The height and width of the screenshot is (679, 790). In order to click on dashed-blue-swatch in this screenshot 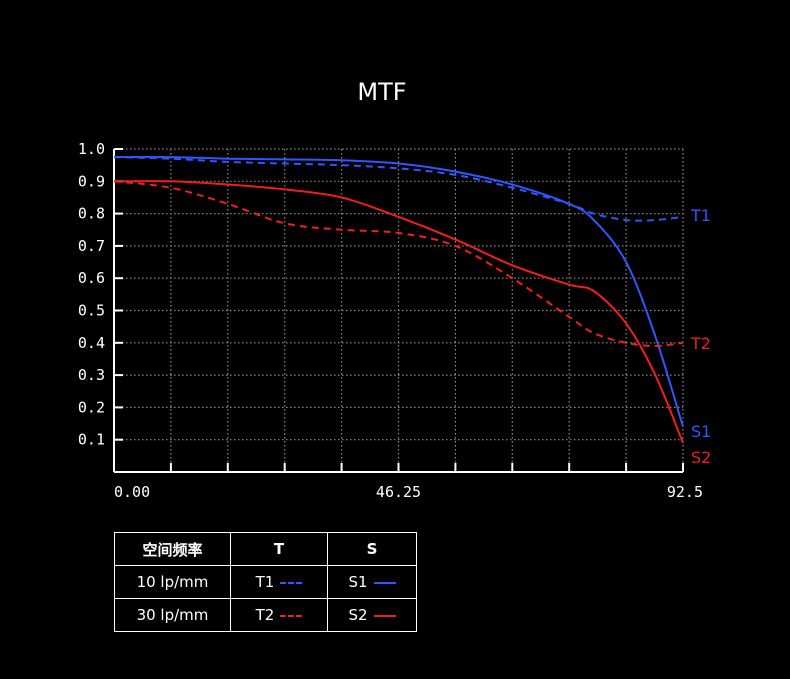, I will do `click(291, 582)`.